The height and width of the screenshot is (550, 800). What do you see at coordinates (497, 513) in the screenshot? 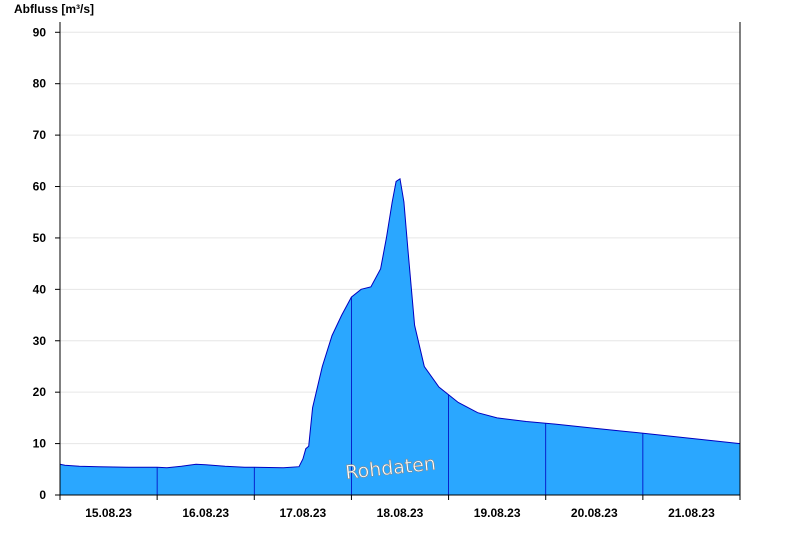
I see `x-tick-label: 19.08.23` at bounding box center [497, 513].